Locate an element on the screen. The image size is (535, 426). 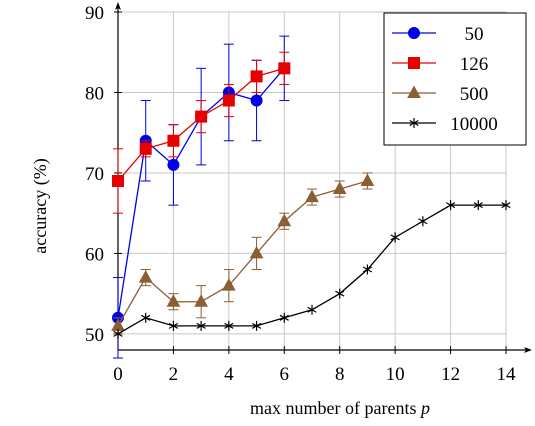
x-tick-label: 8 is located at coordinates (340, 374).